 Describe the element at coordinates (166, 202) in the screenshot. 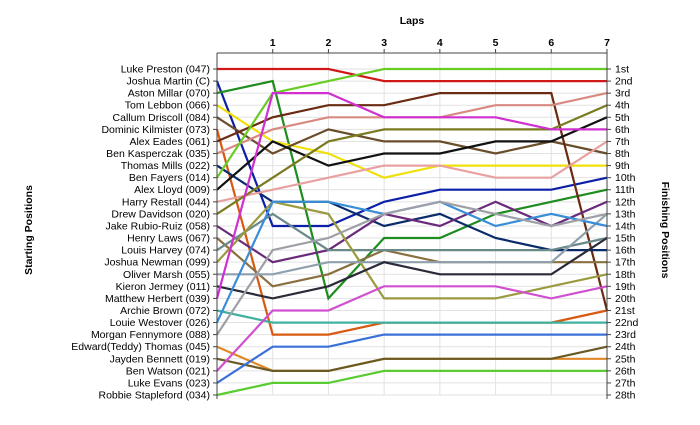

I see `start-label: Harry Restall (044)` at that location.